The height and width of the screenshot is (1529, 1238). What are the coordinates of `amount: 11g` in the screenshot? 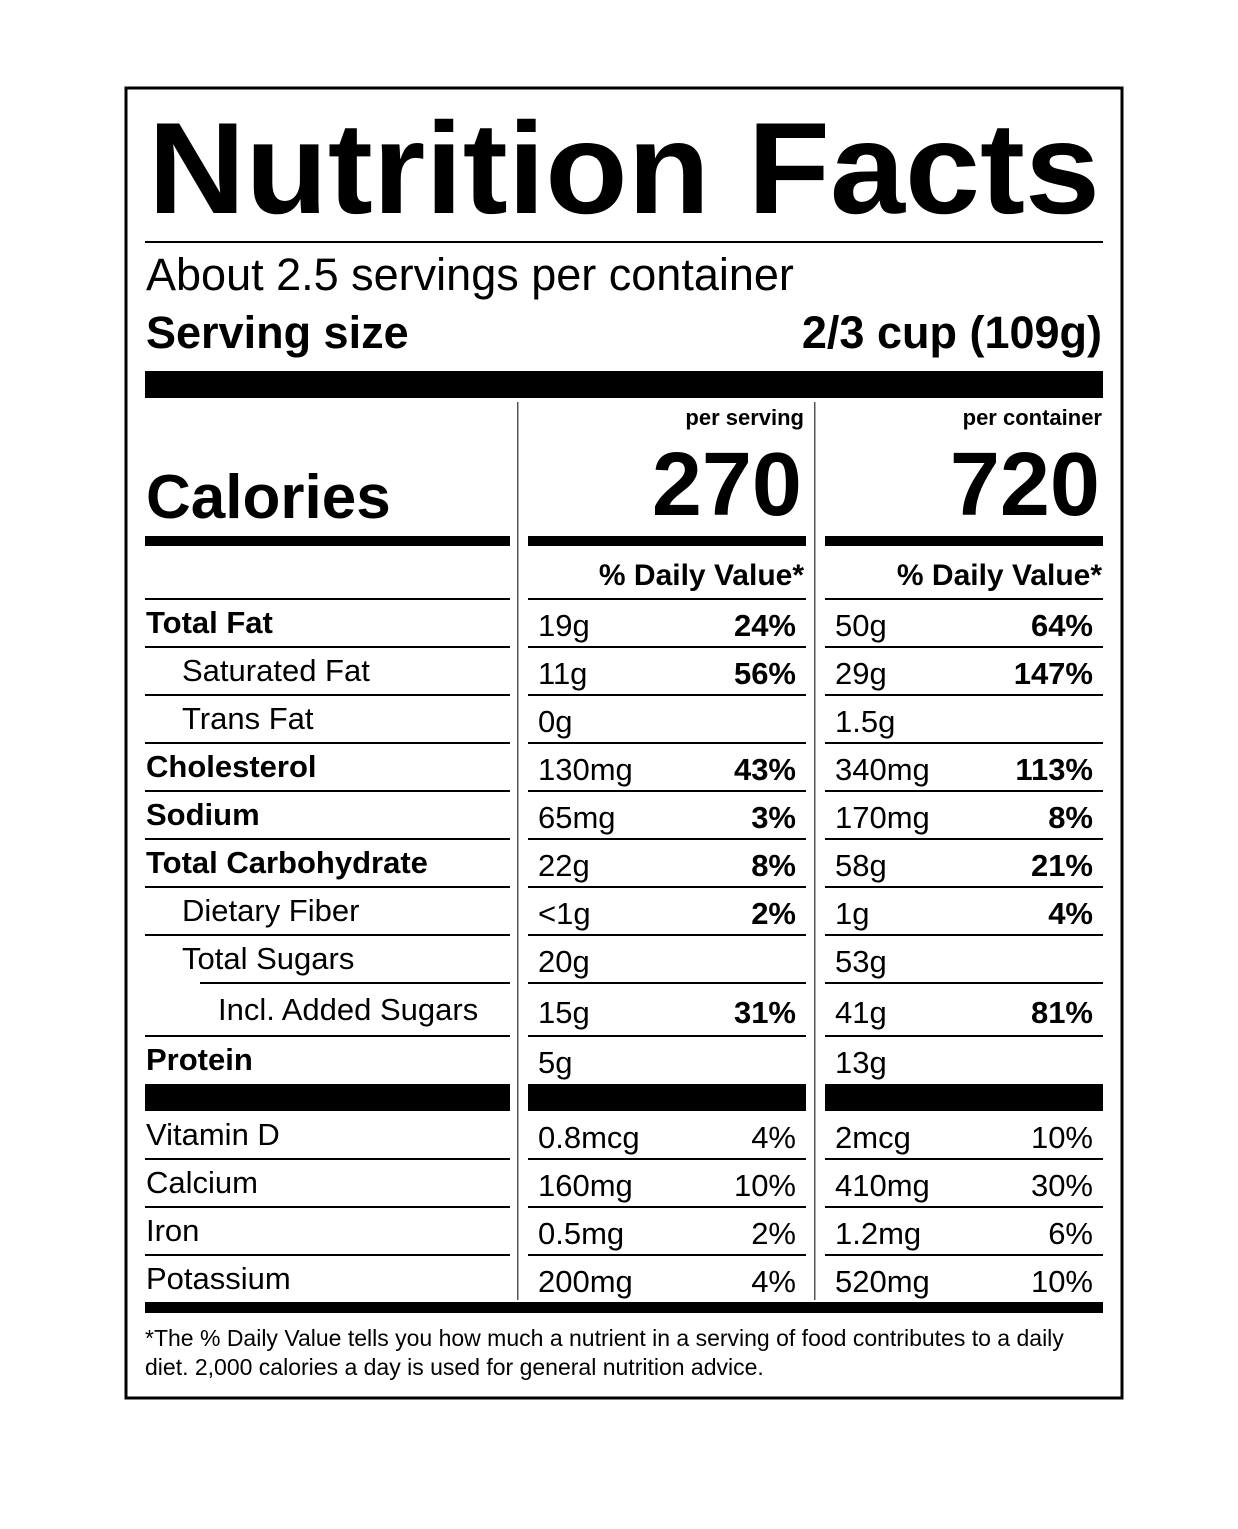 It's located at (562, 673).